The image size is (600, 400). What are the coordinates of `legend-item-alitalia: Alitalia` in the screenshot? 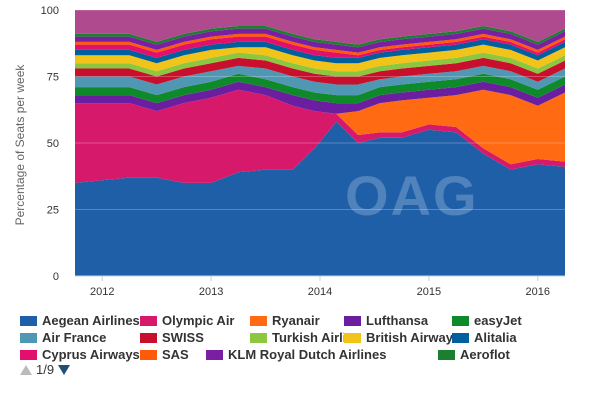 It's located at (497, 337).